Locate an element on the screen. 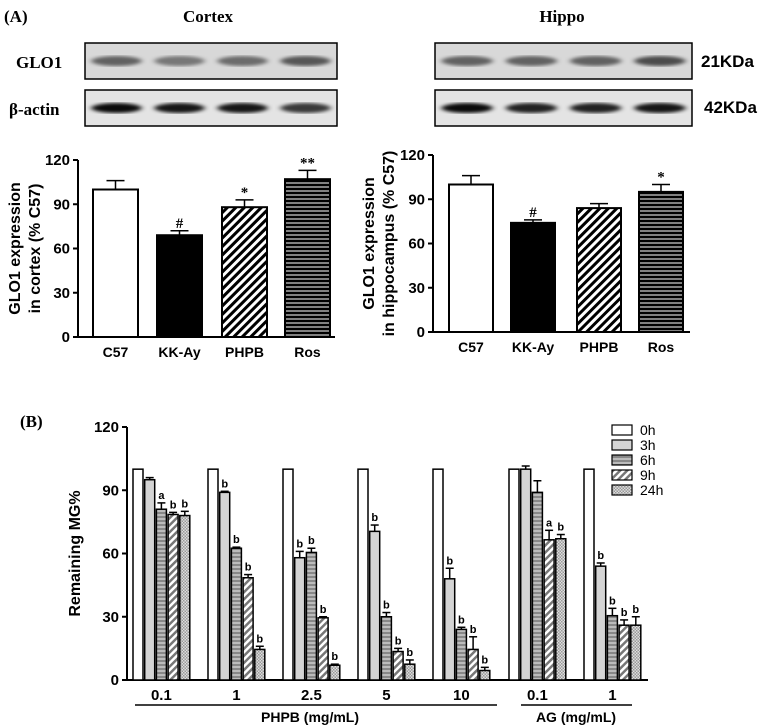 The image size is (770, 728). legend-swatch-24h is located at coordinates (622, 490).